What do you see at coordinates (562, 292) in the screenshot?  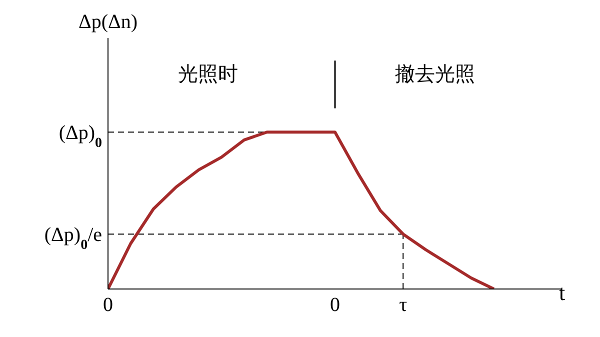 I see `x-axis-title: t` at bounding box center [562, 292].